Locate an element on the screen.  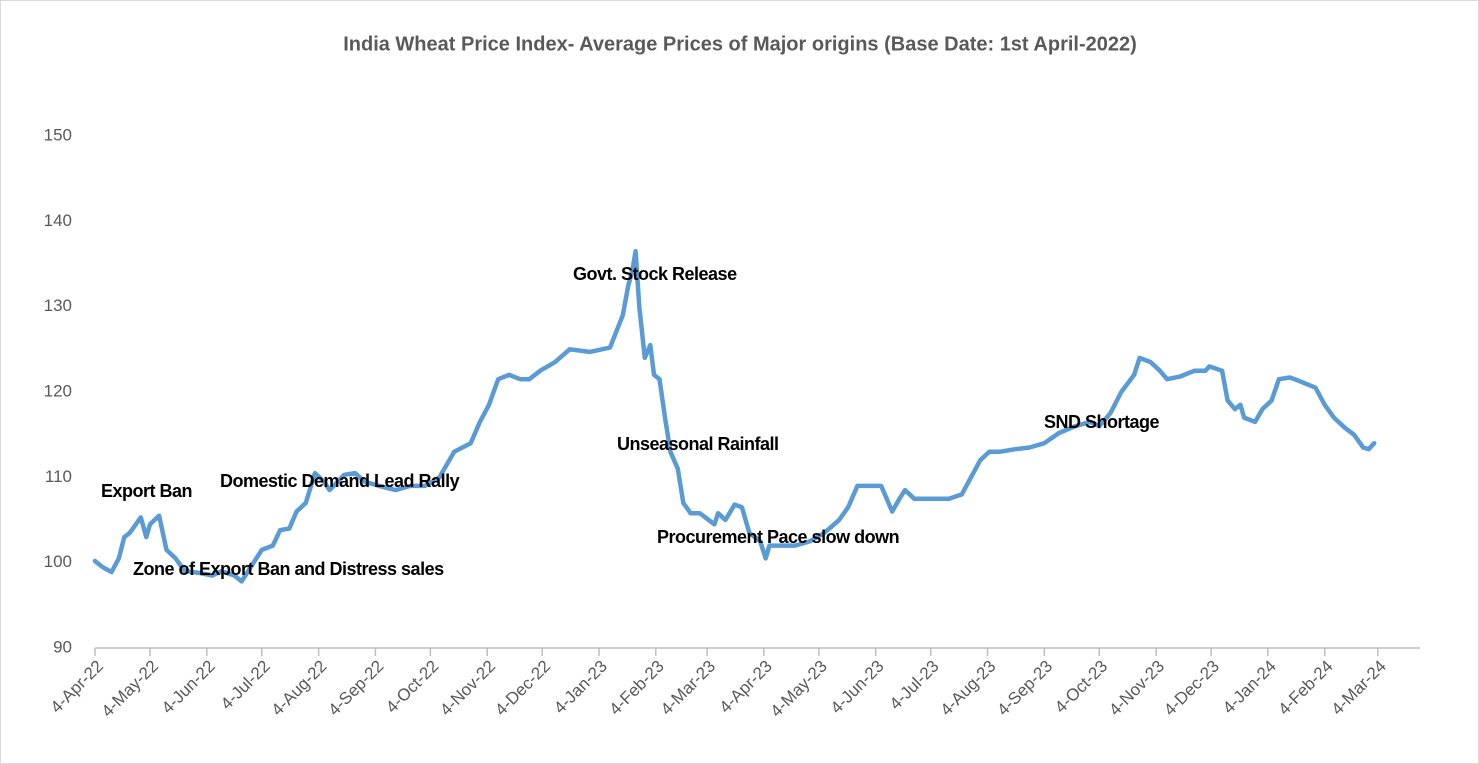
annotation: Export Ban is located at coordinates (146, 491).